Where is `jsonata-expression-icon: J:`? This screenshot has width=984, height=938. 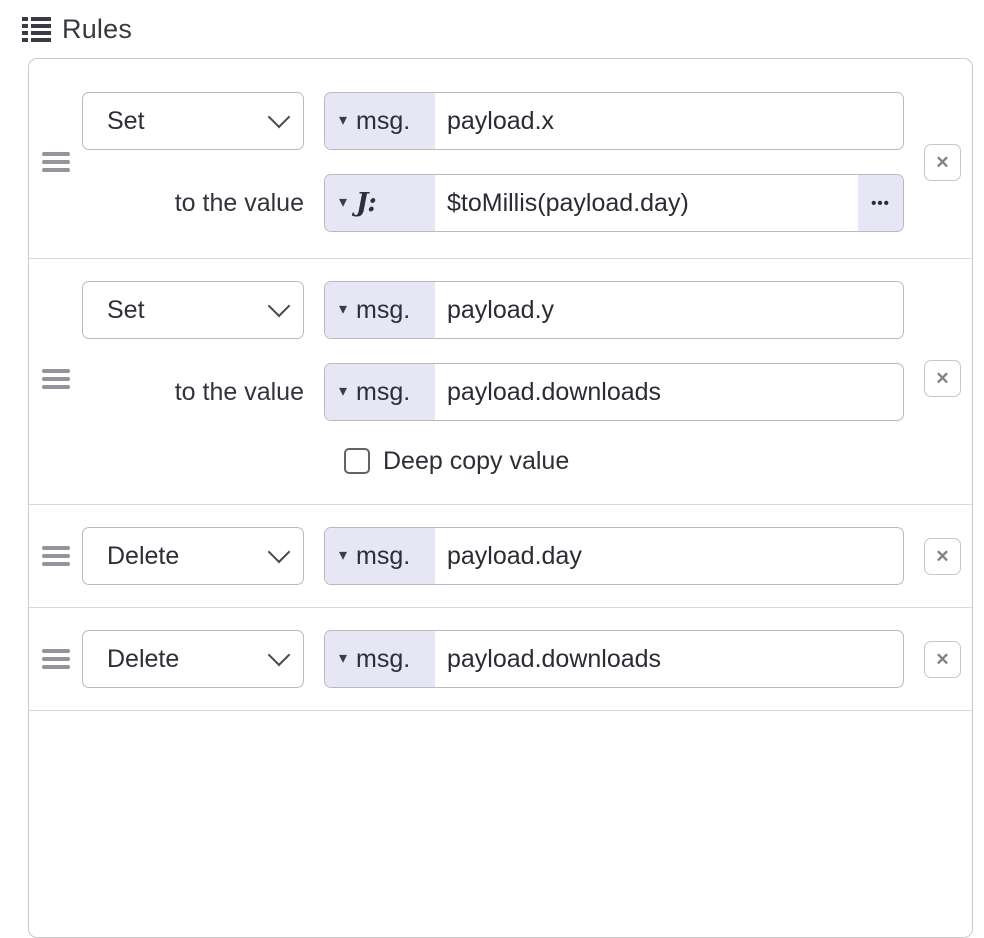 jsonata-expression-icon: J: is located at coordinates (366, 203).